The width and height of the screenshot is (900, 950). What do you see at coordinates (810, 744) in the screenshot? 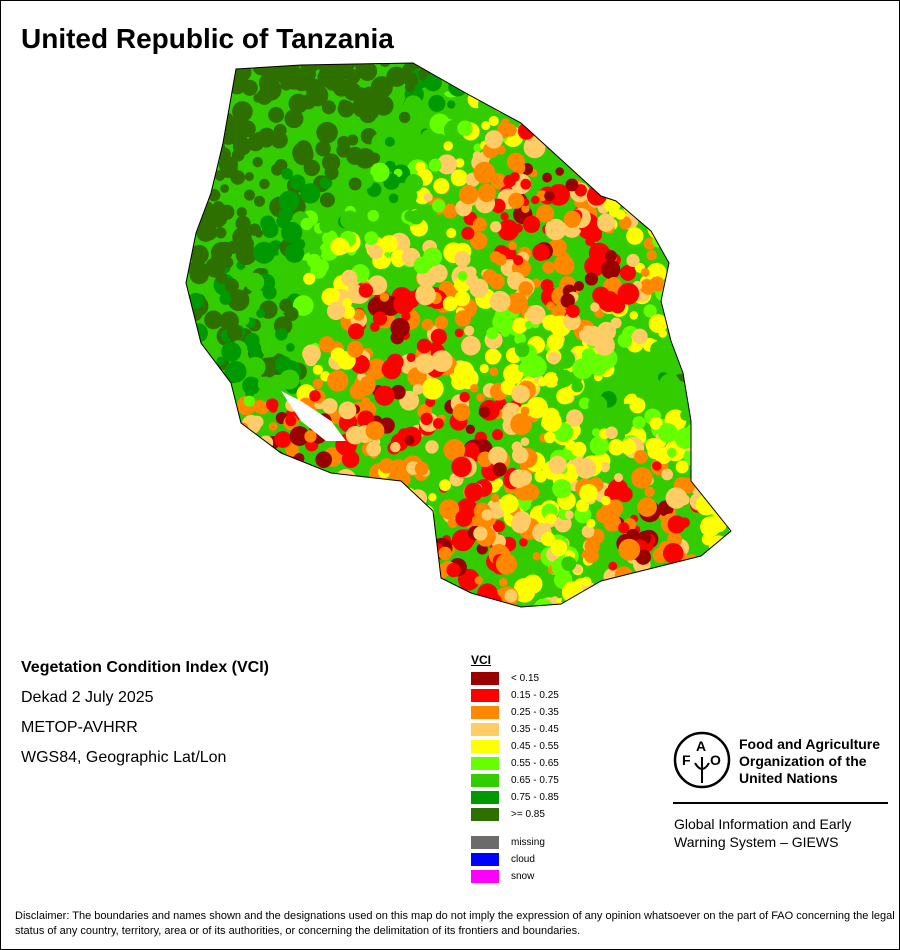
I see `fao-name-line: Food and Agriculture` at bounding box center [810, 744].